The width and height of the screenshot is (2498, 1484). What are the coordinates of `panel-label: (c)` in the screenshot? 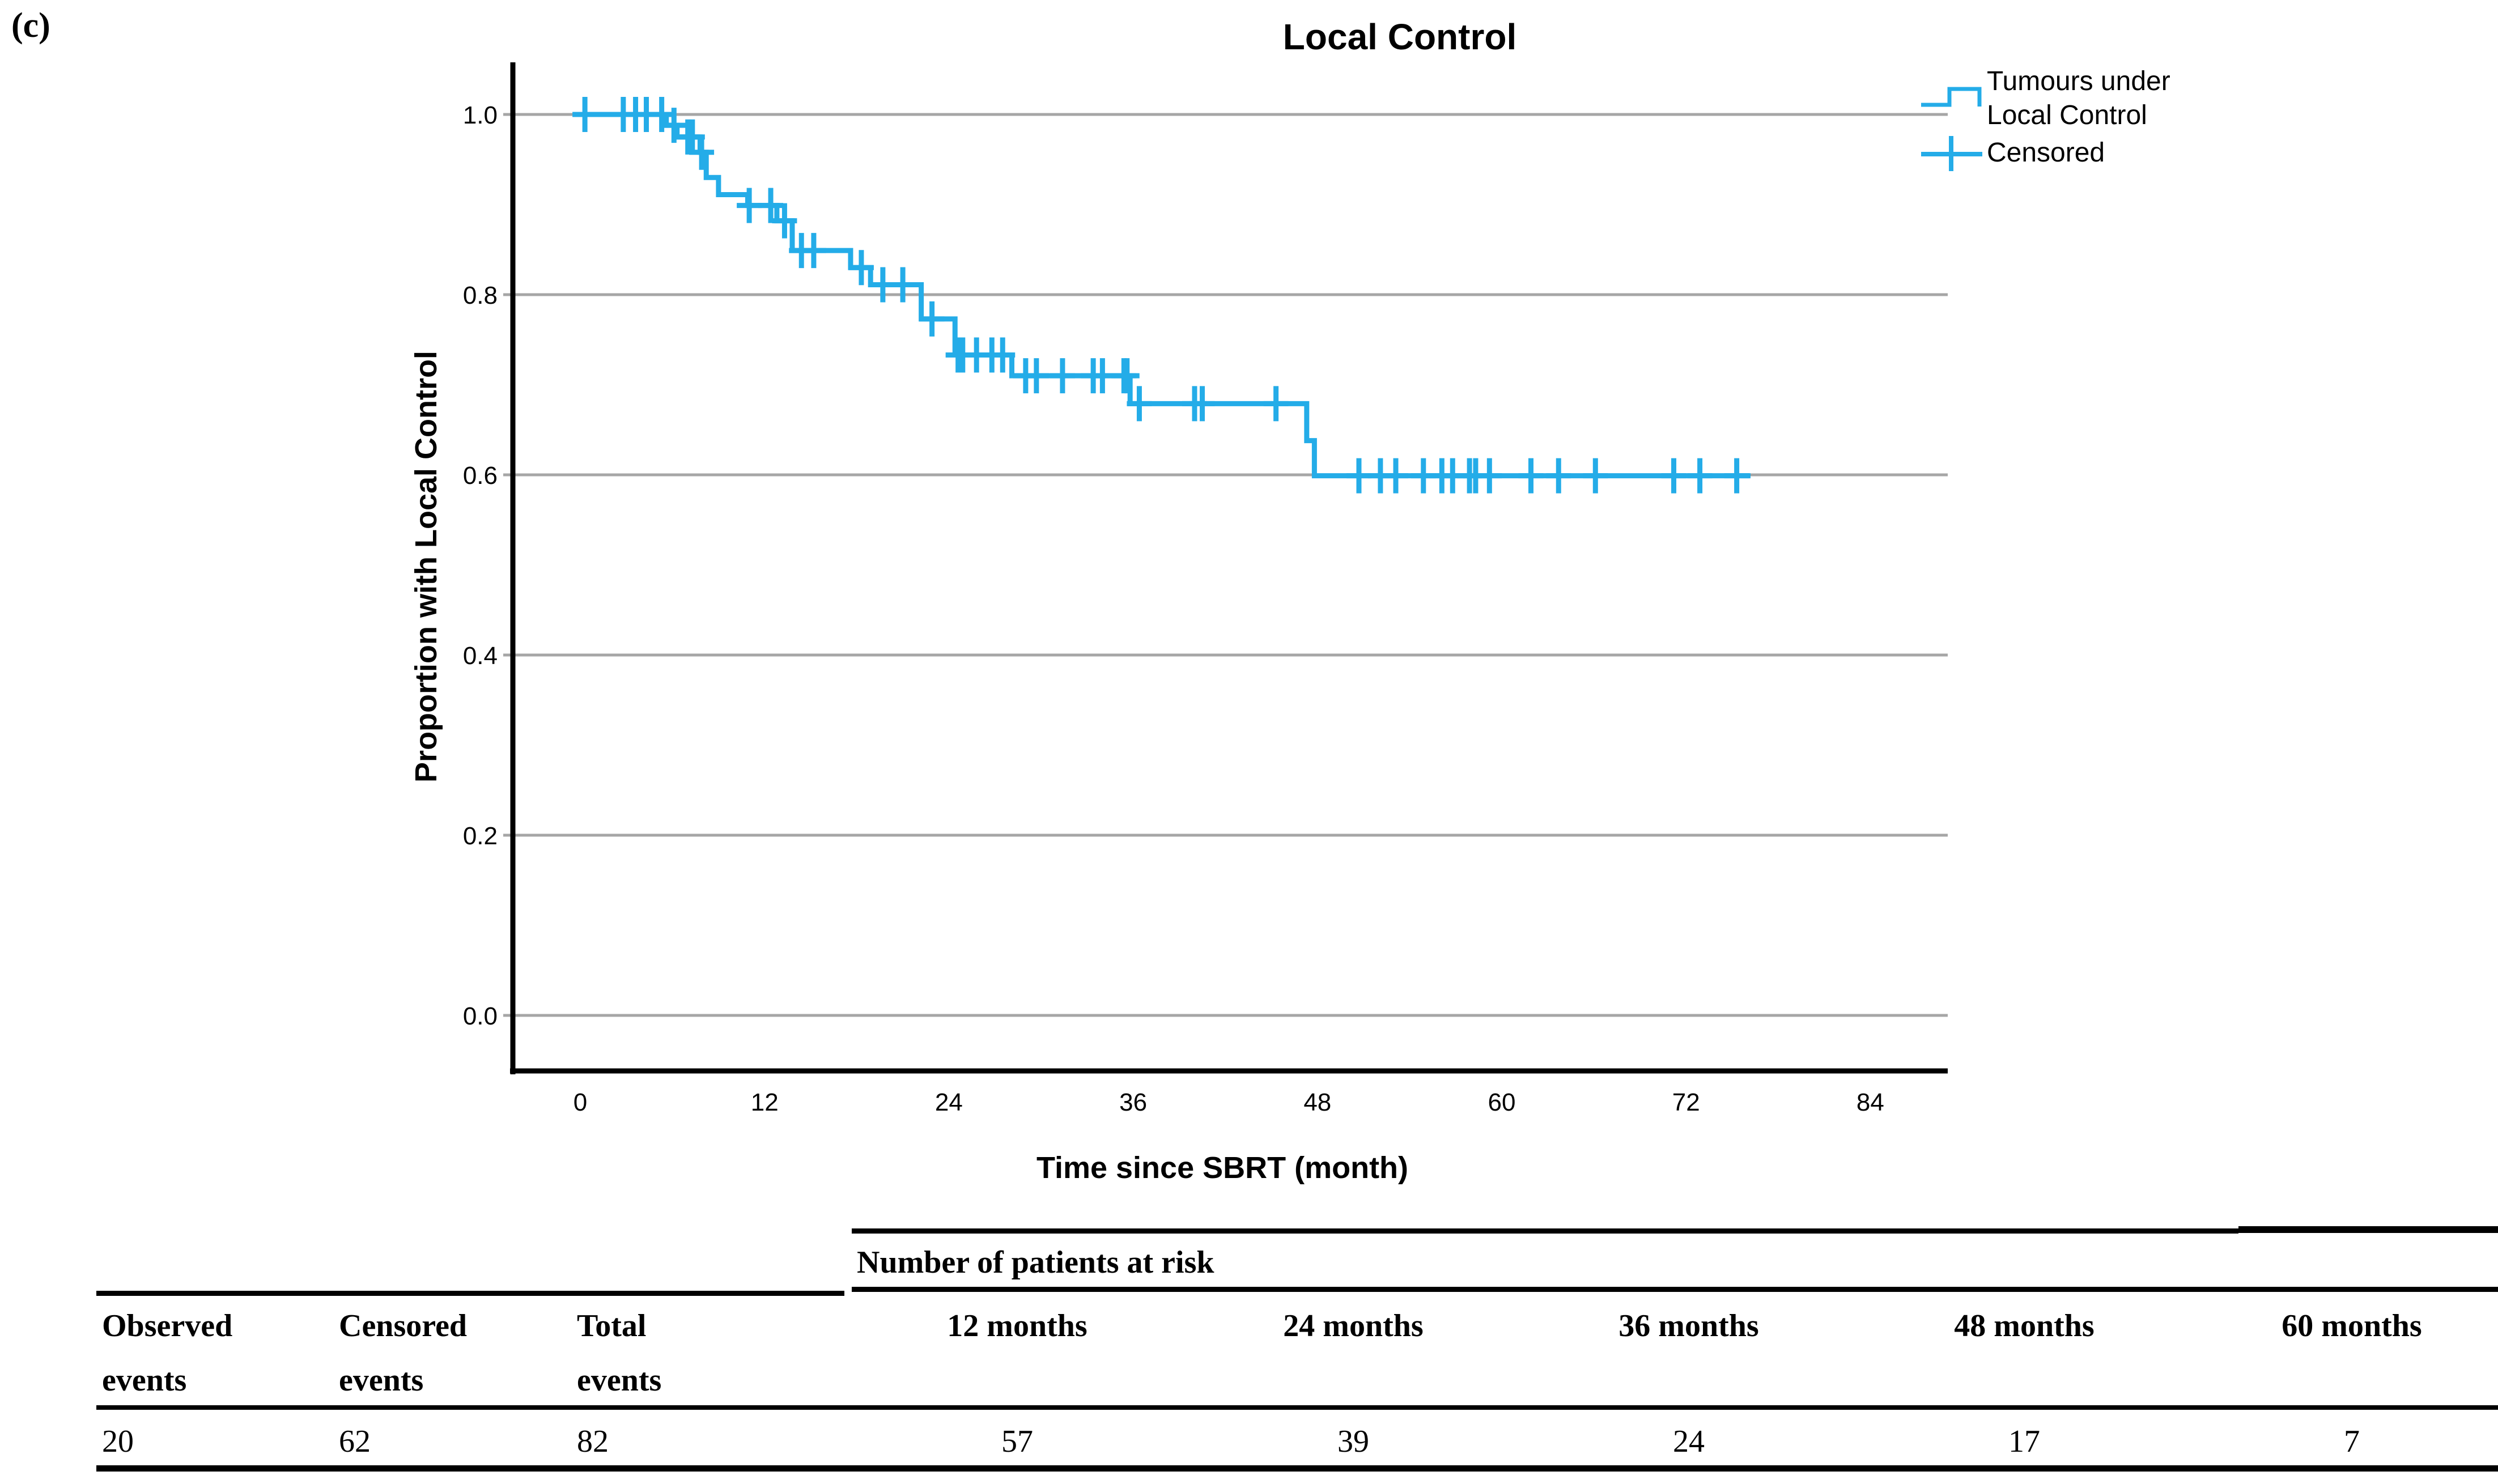 It's located at (30, 26).